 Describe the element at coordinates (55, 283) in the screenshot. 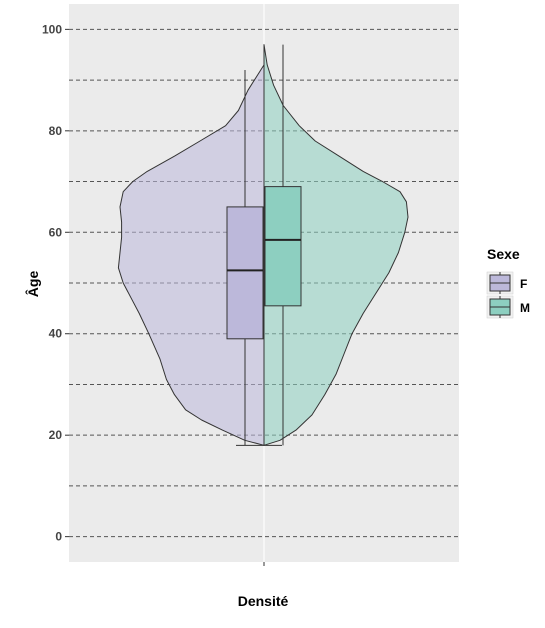

I see `y-axis: 0 20 40 60 80 100` at that location.